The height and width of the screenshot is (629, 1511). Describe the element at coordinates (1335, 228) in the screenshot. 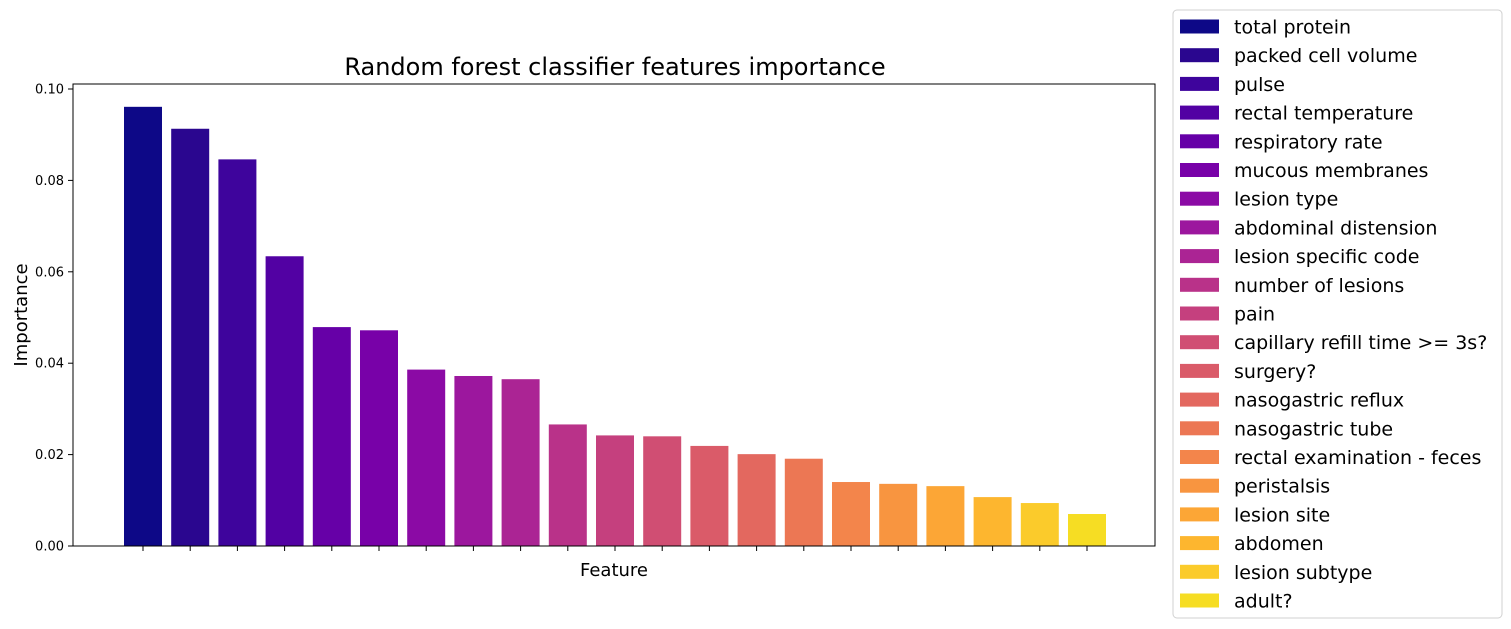

I see `legend-label: abdominal distension` at that location.